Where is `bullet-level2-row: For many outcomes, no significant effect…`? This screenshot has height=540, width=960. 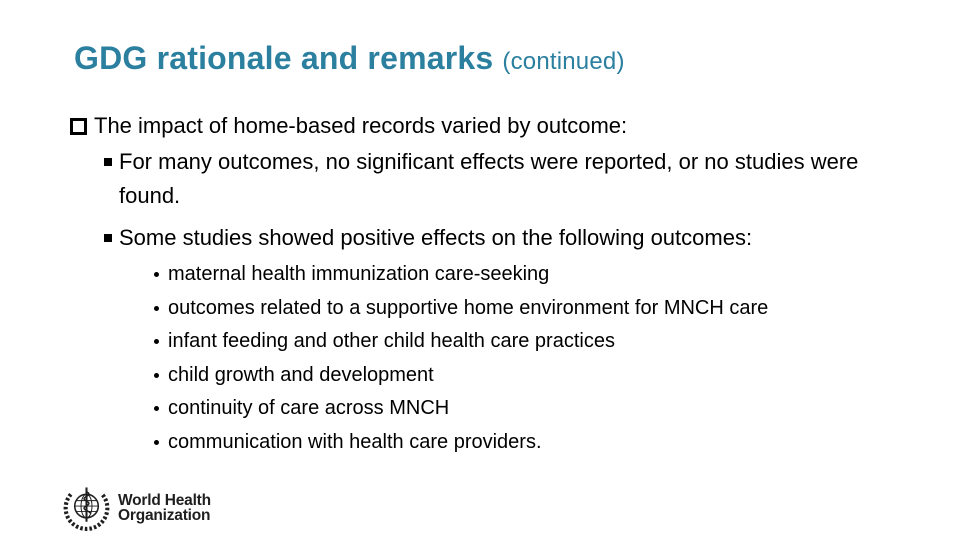 bullet-level2-row: For many outcomes, no significant effect… is located at coordinates (489, 179).